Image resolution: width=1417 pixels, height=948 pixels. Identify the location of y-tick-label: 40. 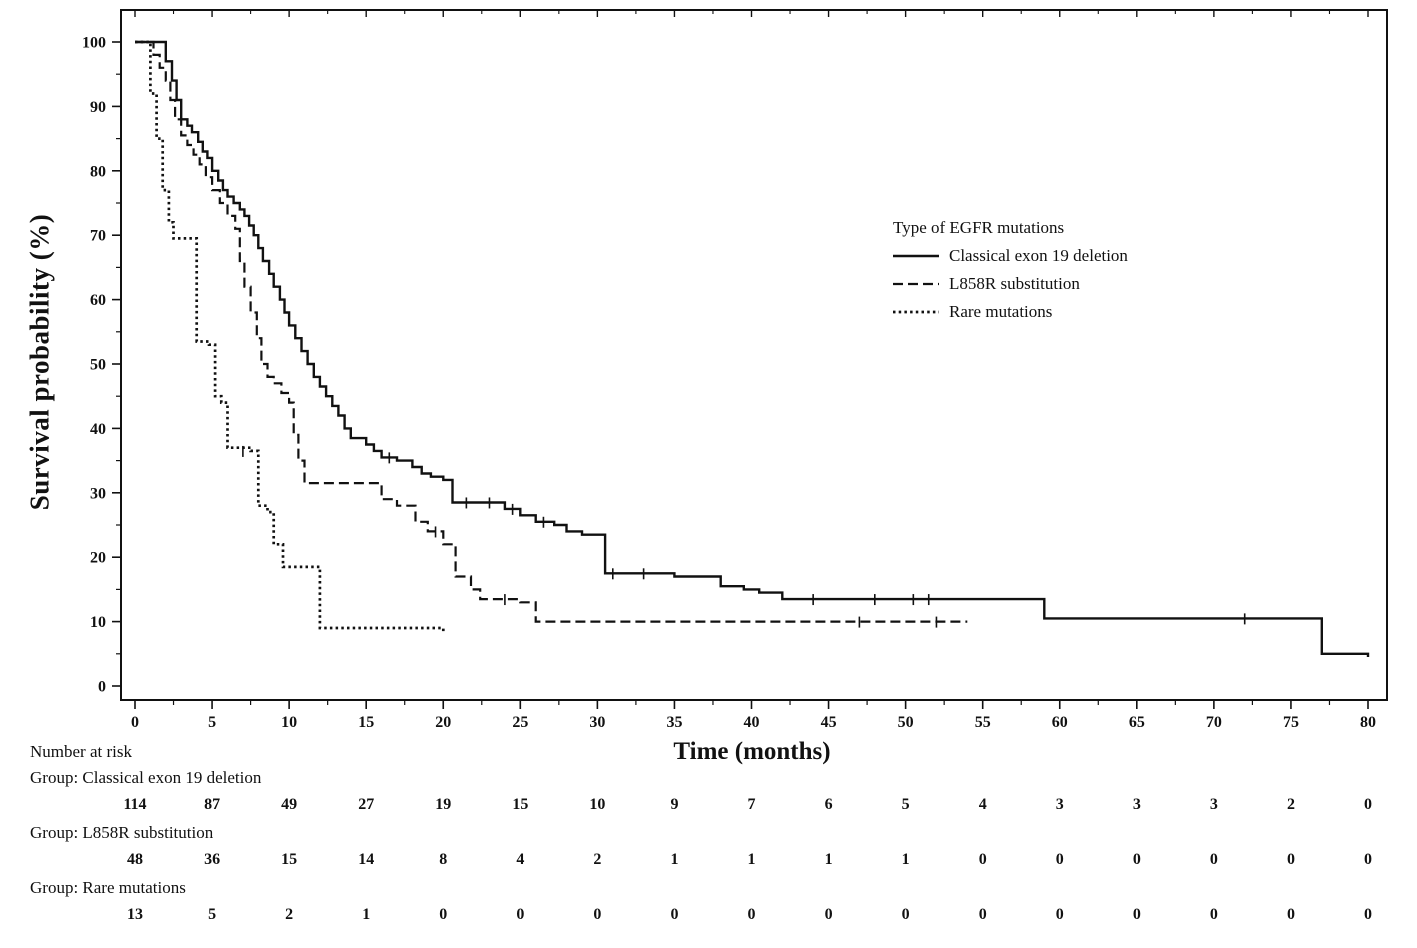
(98, 429).